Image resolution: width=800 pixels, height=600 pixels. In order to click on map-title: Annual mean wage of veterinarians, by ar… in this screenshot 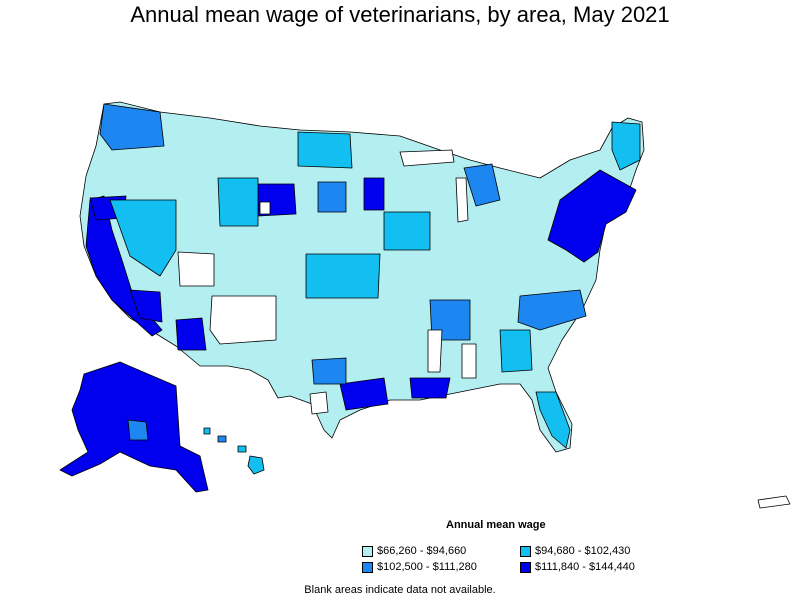, I will do `click(400, 14)`.